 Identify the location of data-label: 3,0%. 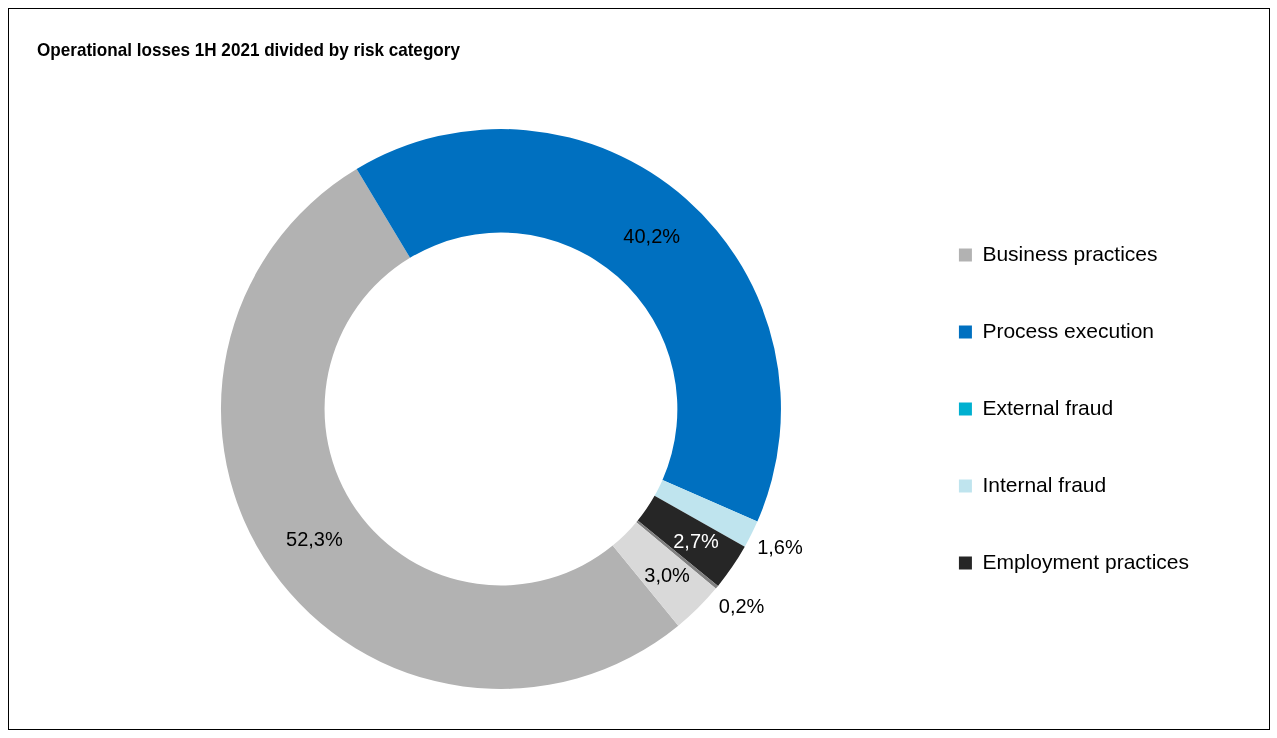
(667, 575).